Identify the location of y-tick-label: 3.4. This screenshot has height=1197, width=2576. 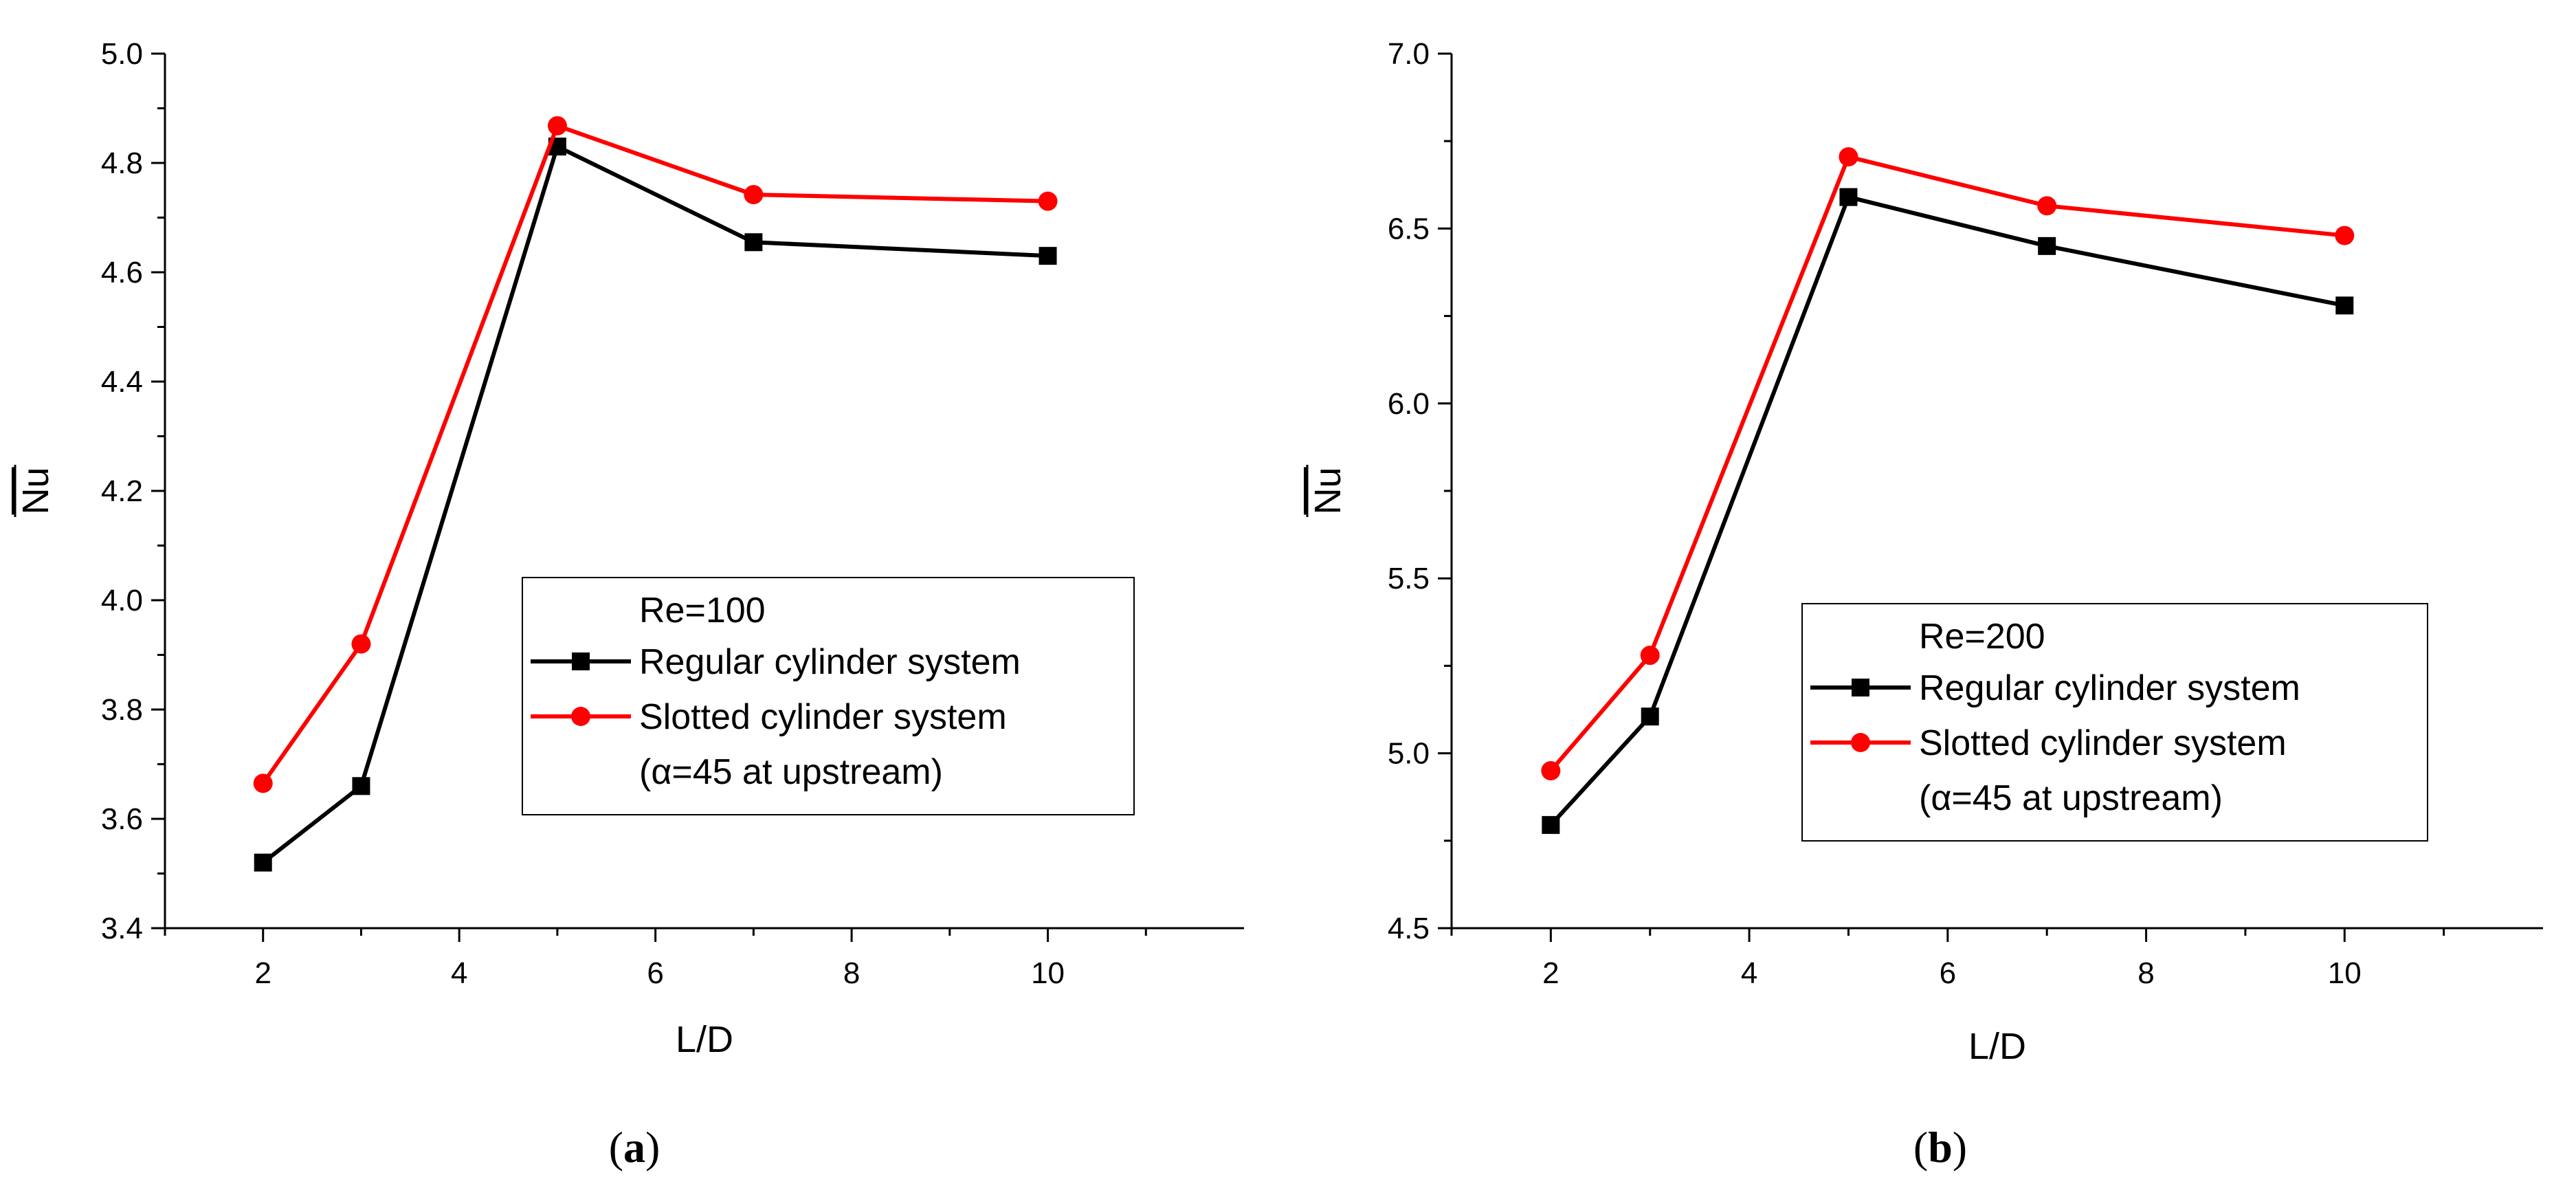
(122, 928).